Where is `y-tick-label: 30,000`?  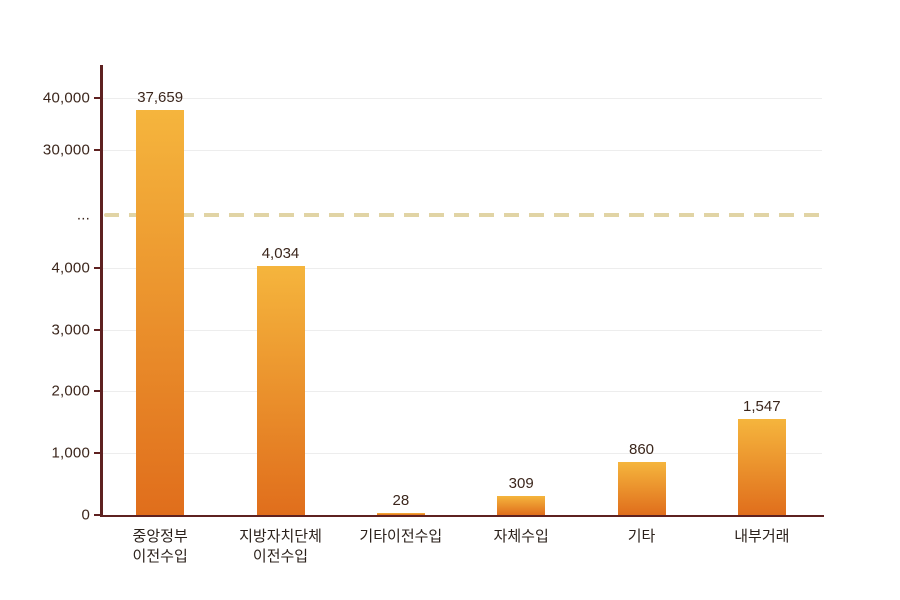 y-tick-label: 30,000 is located at coordinates (66, 150).